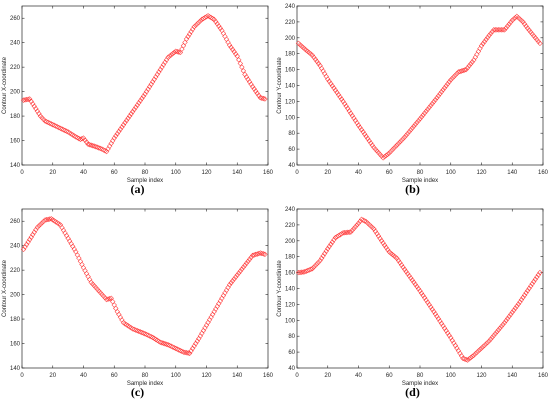  I want to click on x-tick-label: 20, so click(327, 376).